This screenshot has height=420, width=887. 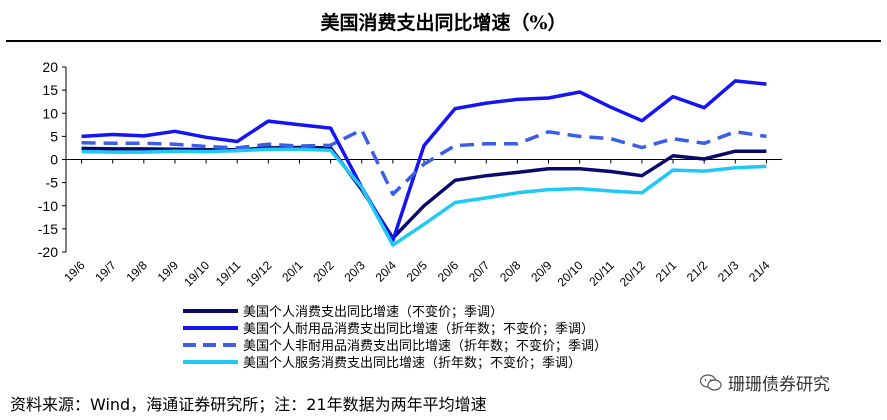 I want to click on x-tick-label: 19/7, so click(x=105, y=271).